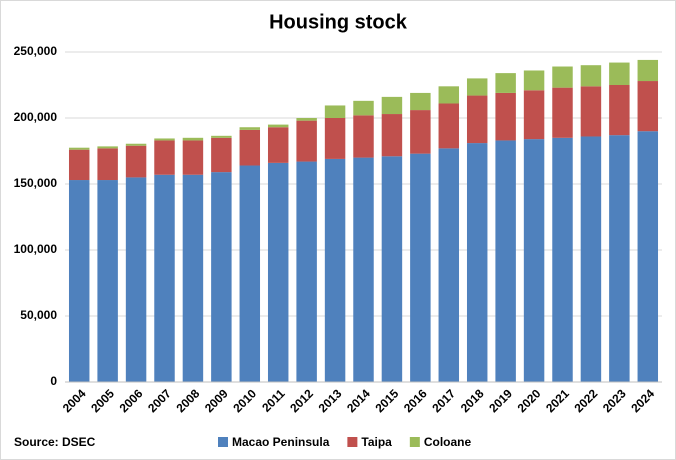 This screenshot has width=676, height=460. Describe the element at coordinates (448, 442) in the screenshot. I see `legend-label: Coloane` at that location.